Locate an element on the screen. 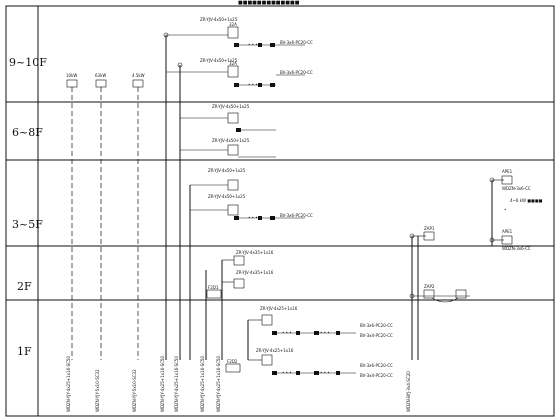  feeder-label-7: BV-3x4-PC20-CC is located at coordinates (376, 375).